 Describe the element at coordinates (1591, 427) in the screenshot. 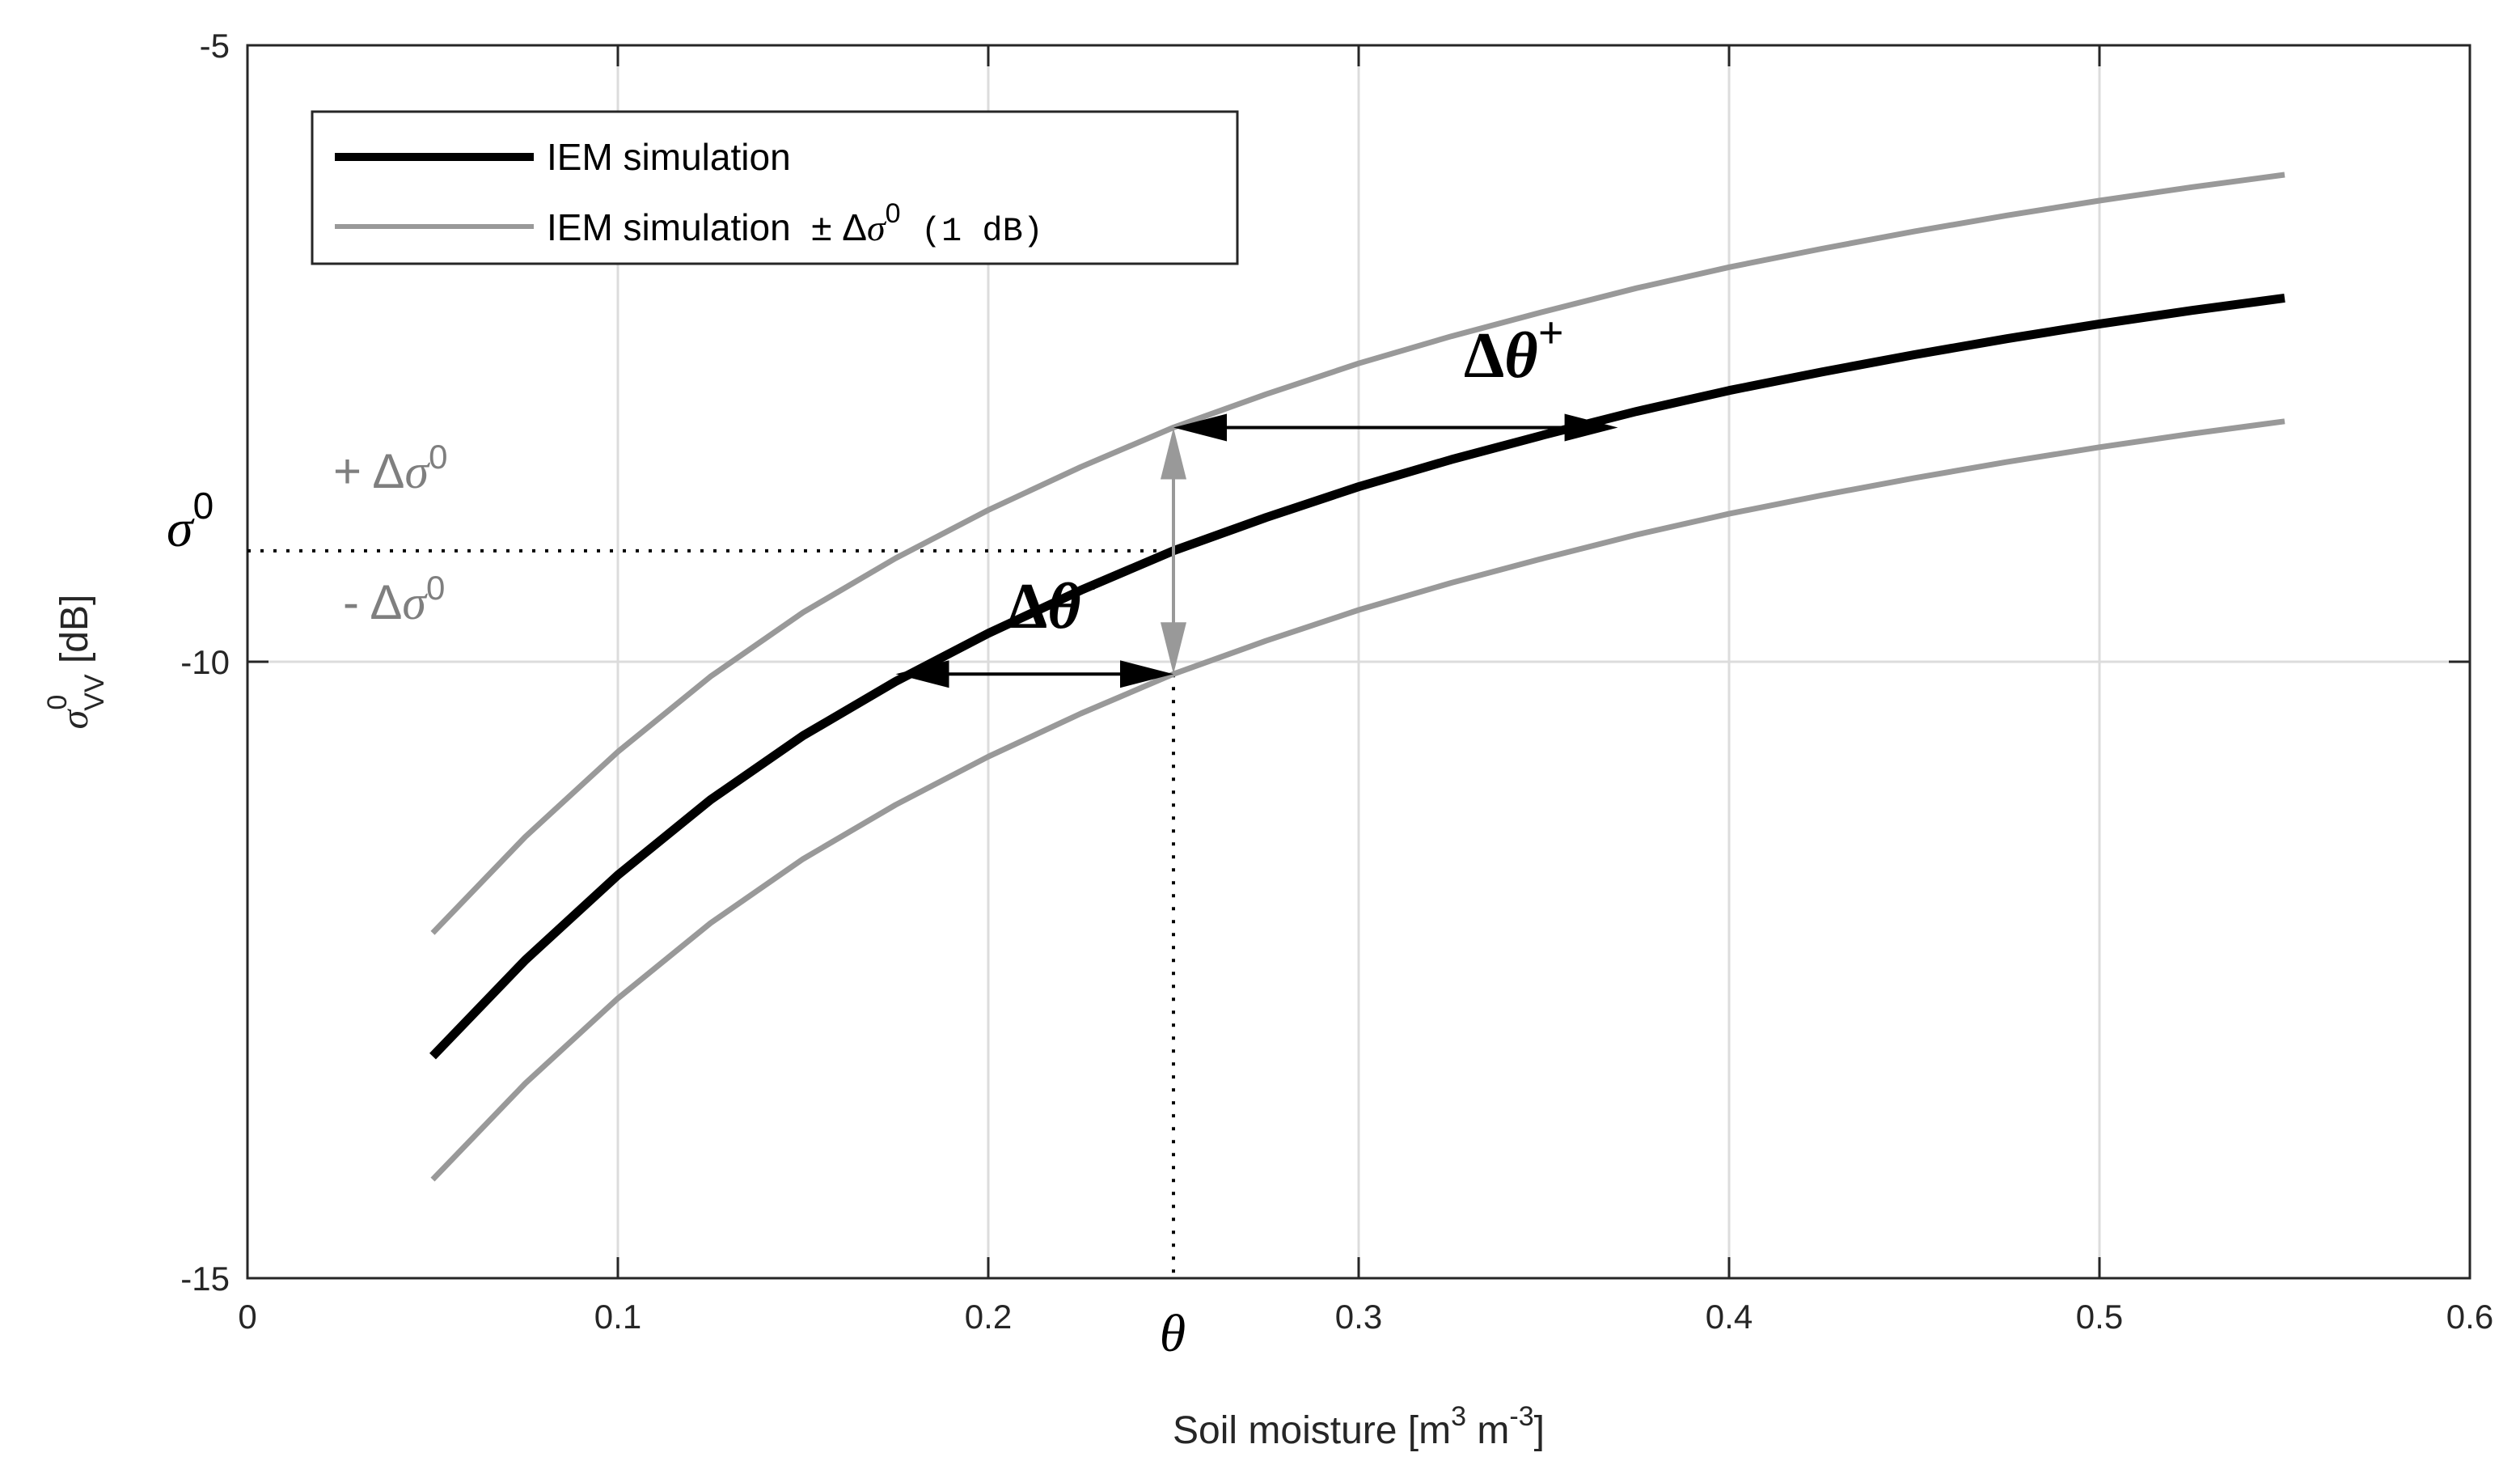

I see `delta-theta-plus-head-right` at that location.